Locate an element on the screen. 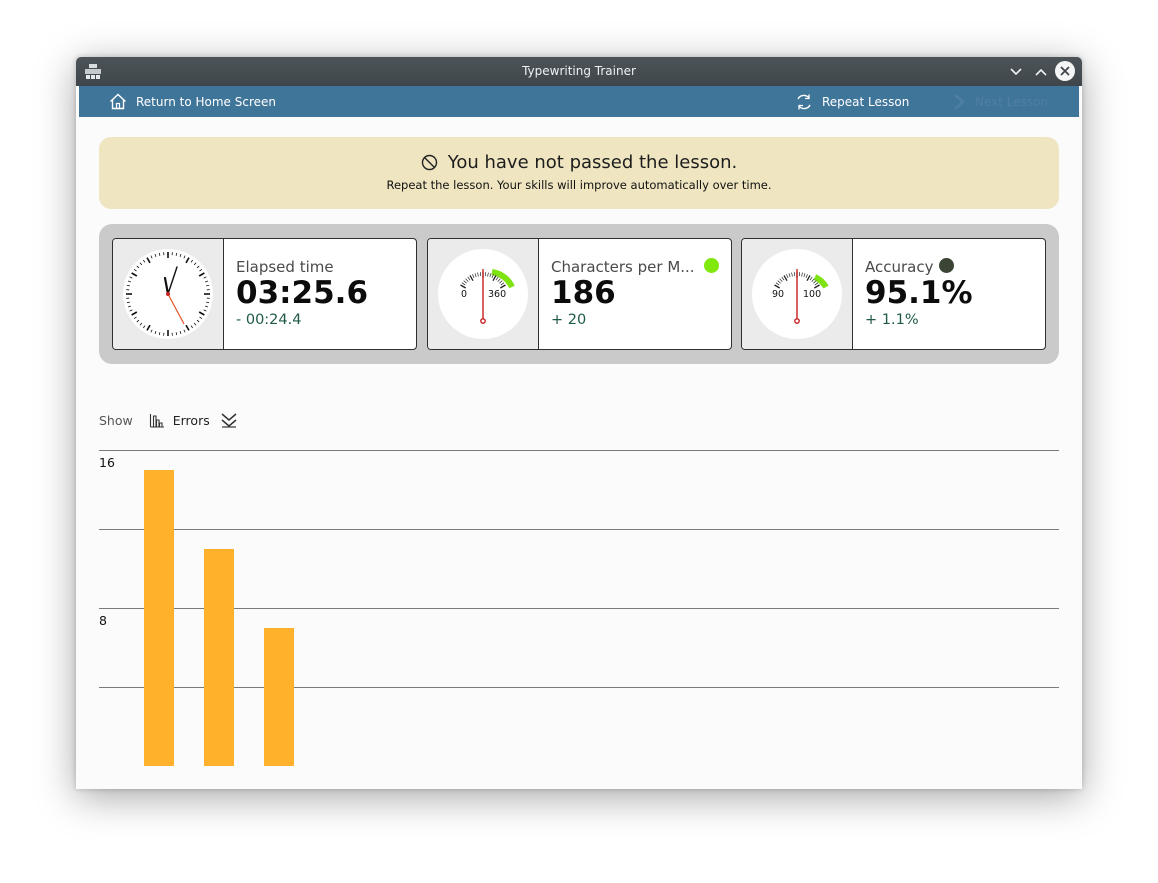  speed-gauge: 0 360 is located at coordinates (483, 294).